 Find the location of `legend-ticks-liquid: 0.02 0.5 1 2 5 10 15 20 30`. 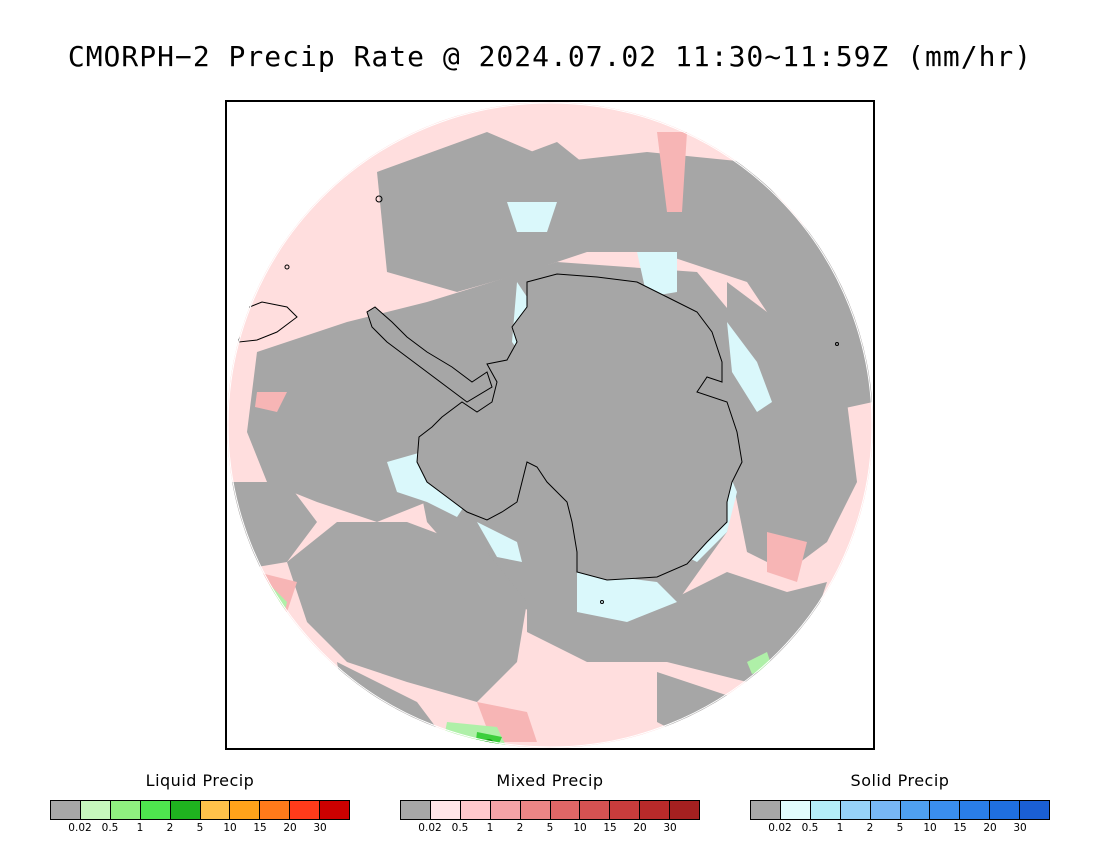

legend-ticks-liquid: 0.02 0.5 1 2 5 10 15 20 30 is located at coordinates (200, 829).